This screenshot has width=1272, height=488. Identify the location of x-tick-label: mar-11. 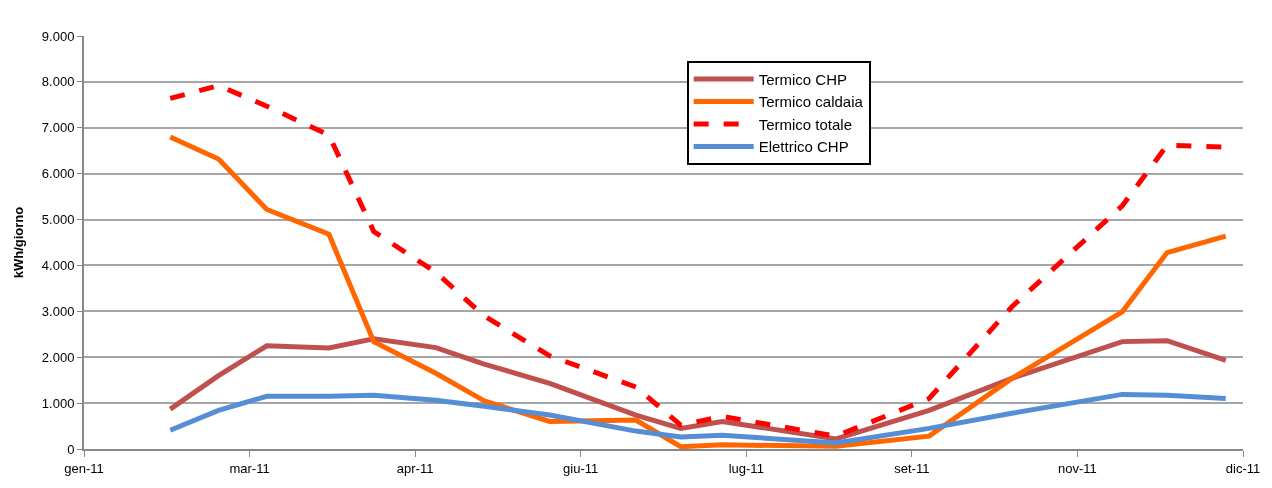
(249, 468).